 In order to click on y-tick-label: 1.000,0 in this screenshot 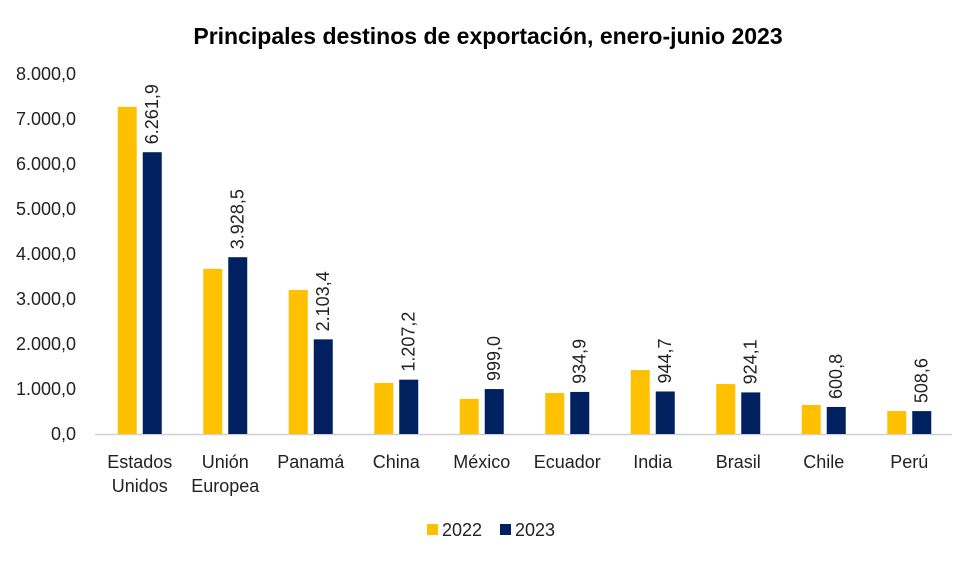, I will do `click(46, 389)`.